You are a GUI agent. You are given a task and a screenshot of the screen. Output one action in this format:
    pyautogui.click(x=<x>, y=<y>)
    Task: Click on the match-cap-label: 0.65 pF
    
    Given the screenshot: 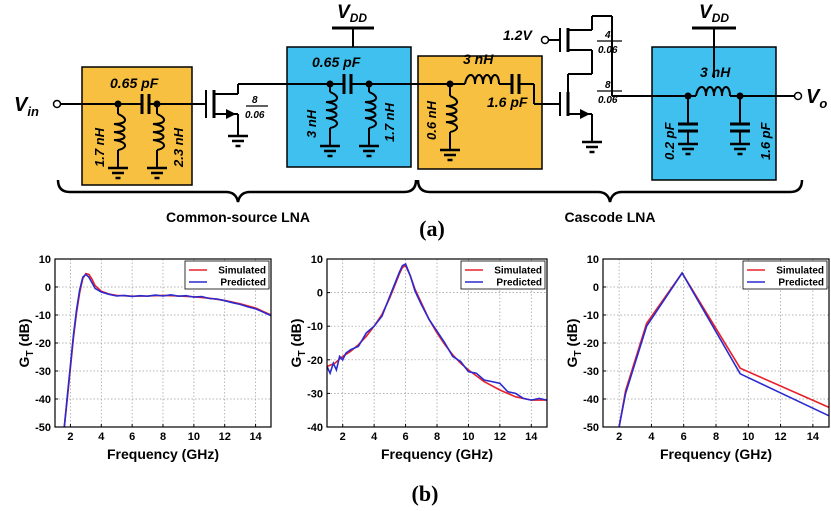 What is the action you would take?
    pyautogui.click(x=336, y=62)
    